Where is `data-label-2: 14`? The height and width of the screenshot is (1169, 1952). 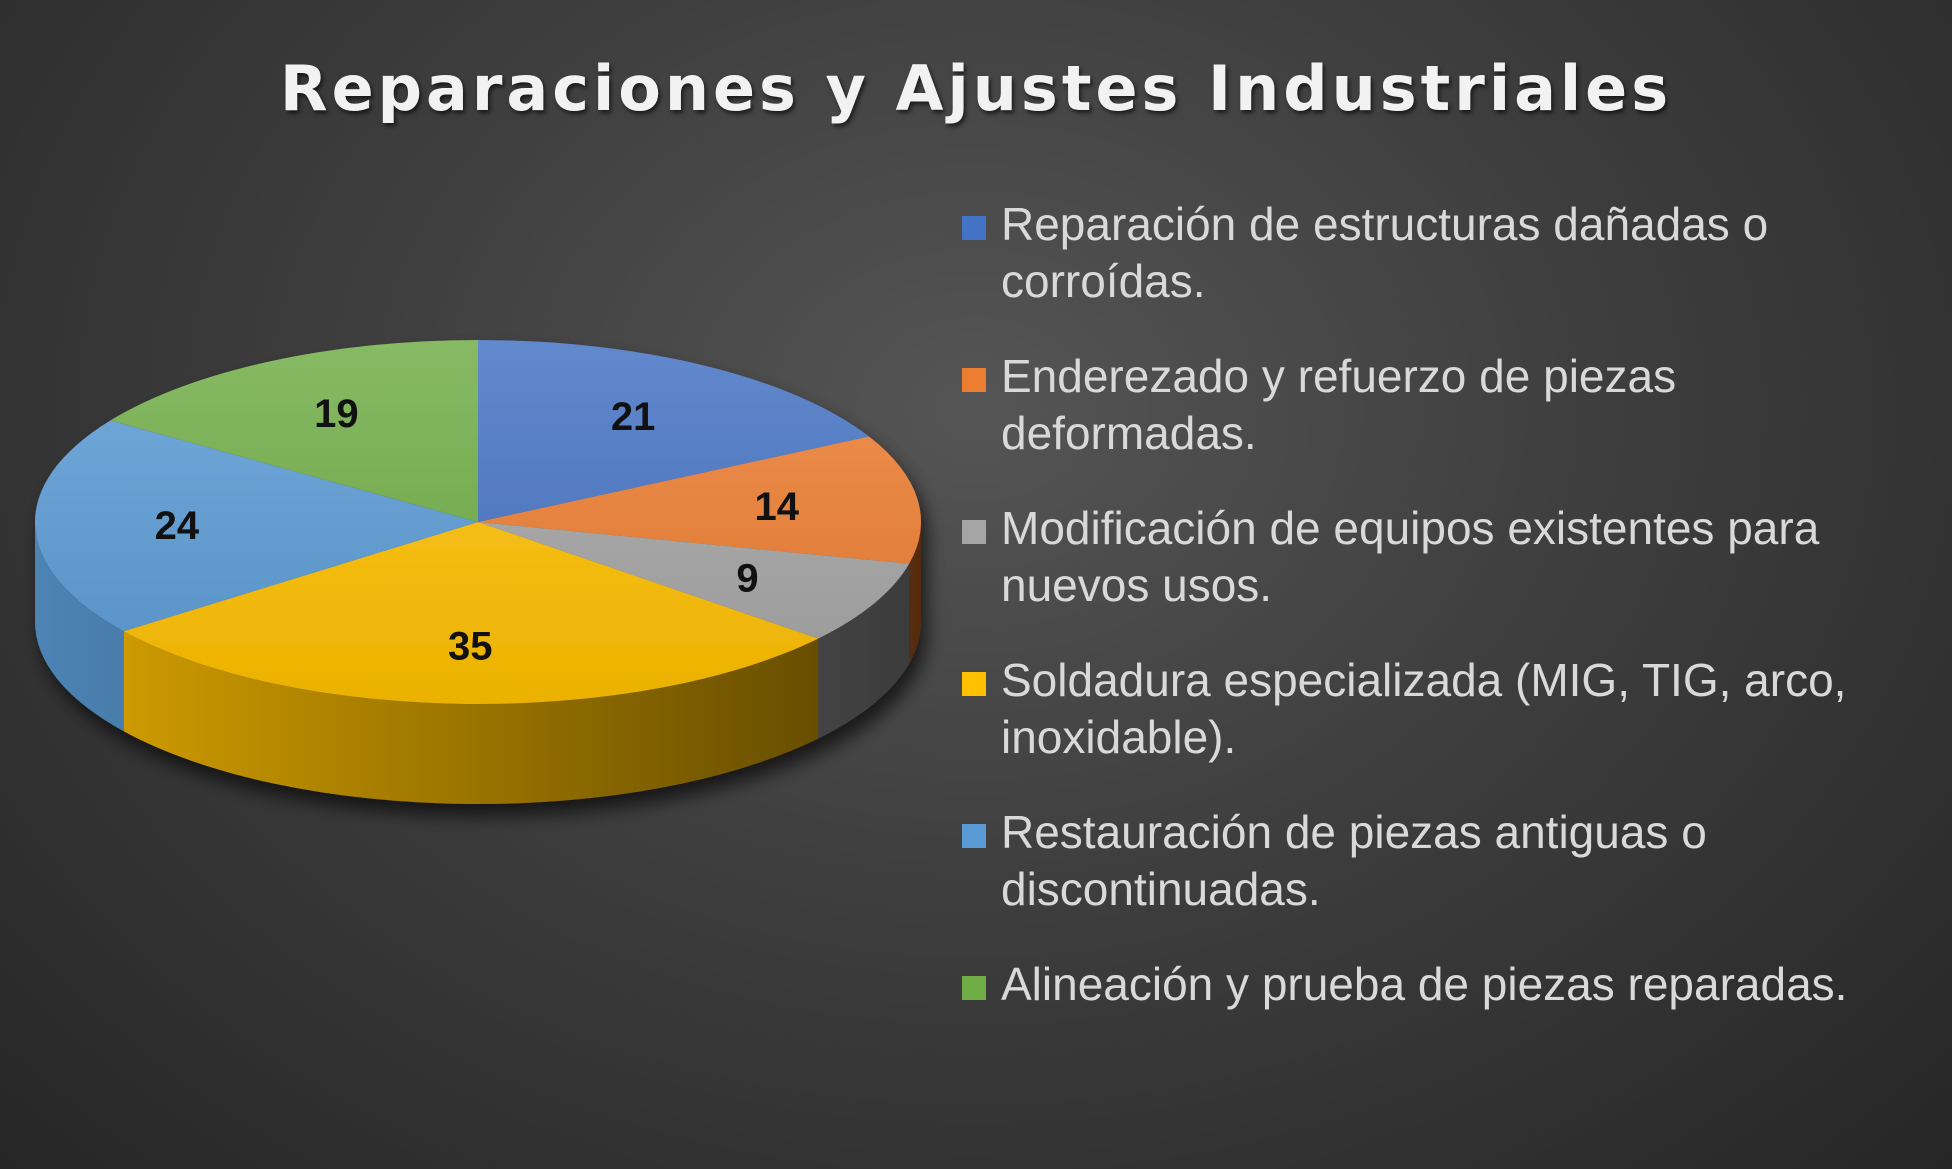
data-label-2: 14 is located at coordinates (777, 507).